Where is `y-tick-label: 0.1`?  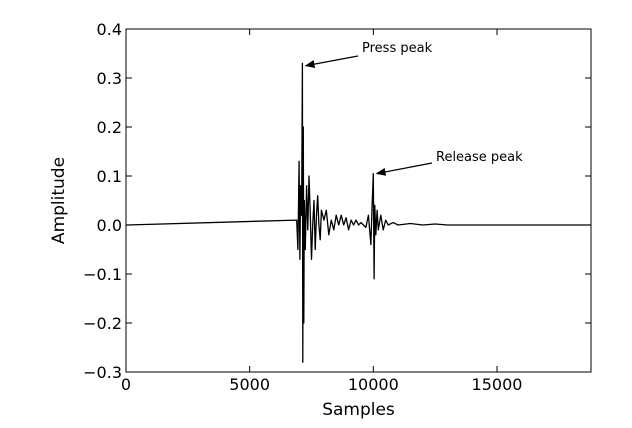 y-tick-label: 0.1 is located at coordinates (109, 176).